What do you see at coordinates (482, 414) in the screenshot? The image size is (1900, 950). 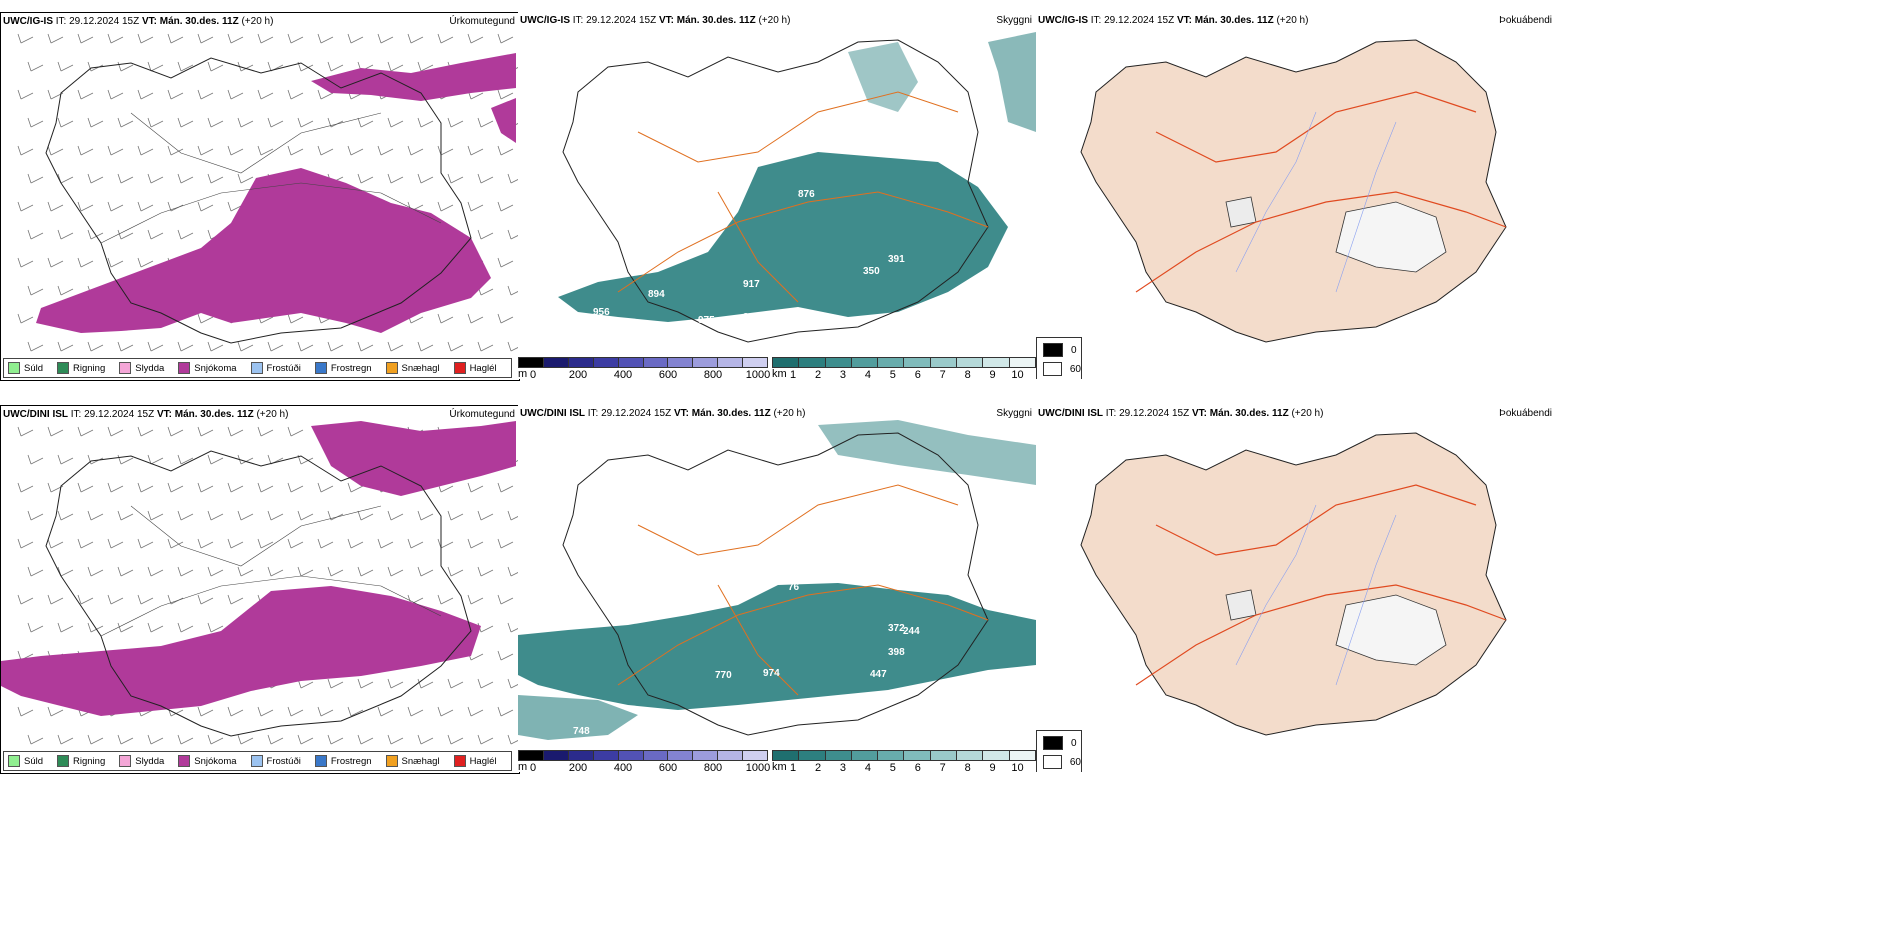 I see `precip-title-row2: Úrkomutegund` at bounding box center [482, 414].